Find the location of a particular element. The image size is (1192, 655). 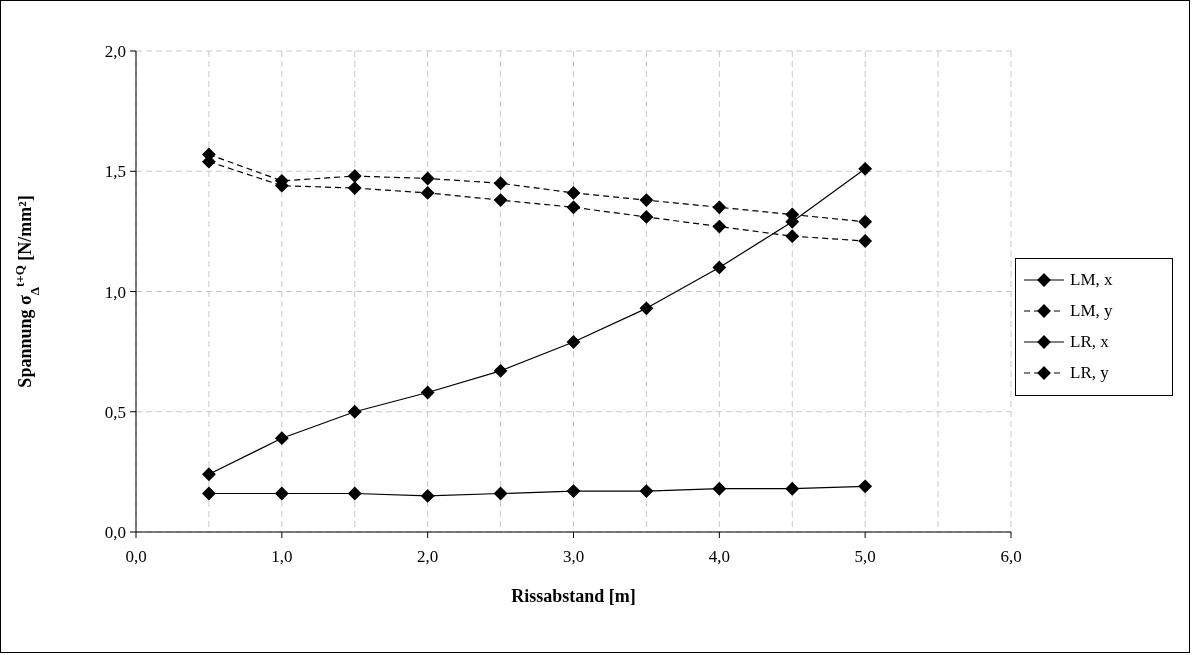

y-tick-label: 2,0 is located at coordinates (115, 51).